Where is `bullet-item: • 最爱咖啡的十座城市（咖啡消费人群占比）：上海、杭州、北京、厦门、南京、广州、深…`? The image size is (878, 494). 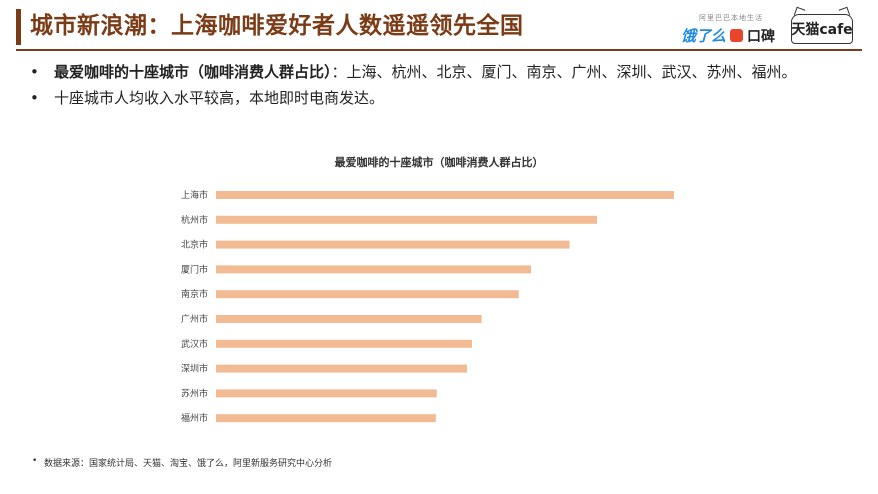 bullet-item: • 最爱咖啡的十座城市（咖啡消费人群占比）：上海、杭州、北京、厦门、南京、广州、深… is located at coordinates (438, 72).